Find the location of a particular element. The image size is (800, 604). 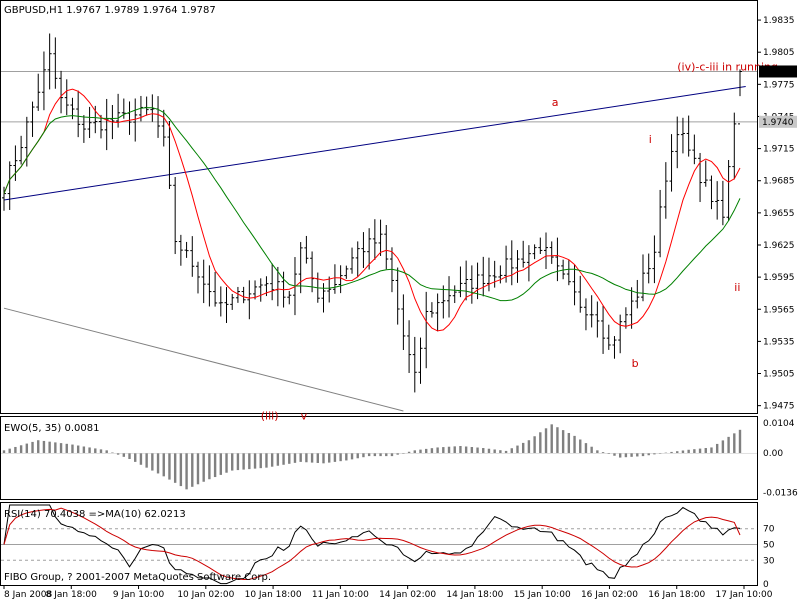

price-marker-box is located at coordinates (778, 71).